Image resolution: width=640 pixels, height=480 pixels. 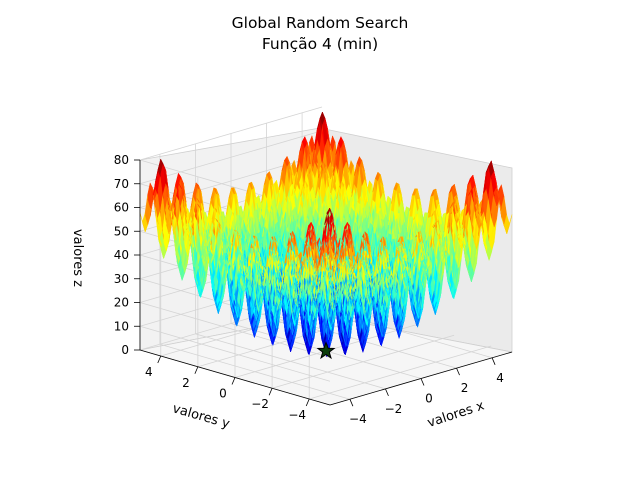 What do you see at coordinates (320, 44) in the screenshot?
I see `chart-subtitle: Função 4 (min)` at bounding box center [320, 44].